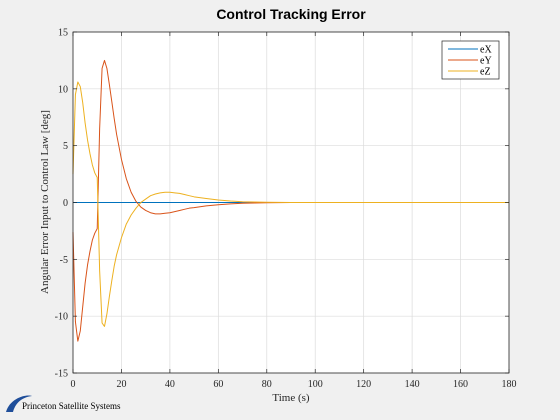  I want to click on legend-label-eX: eX, so click(486, 50).